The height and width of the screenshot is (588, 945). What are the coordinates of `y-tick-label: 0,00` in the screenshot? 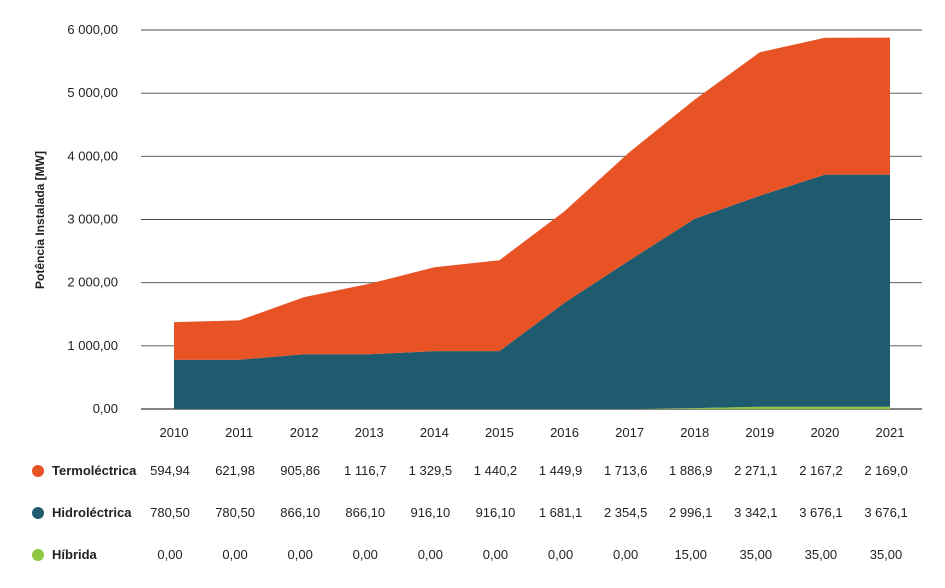 It's located at (105, 408).